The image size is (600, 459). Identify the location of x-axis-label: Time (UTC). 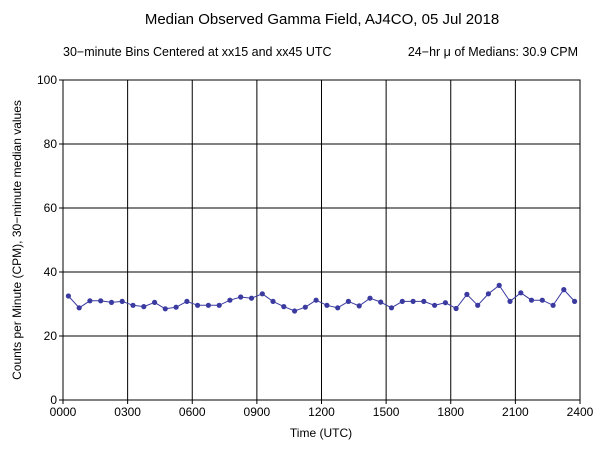
(321, 433).